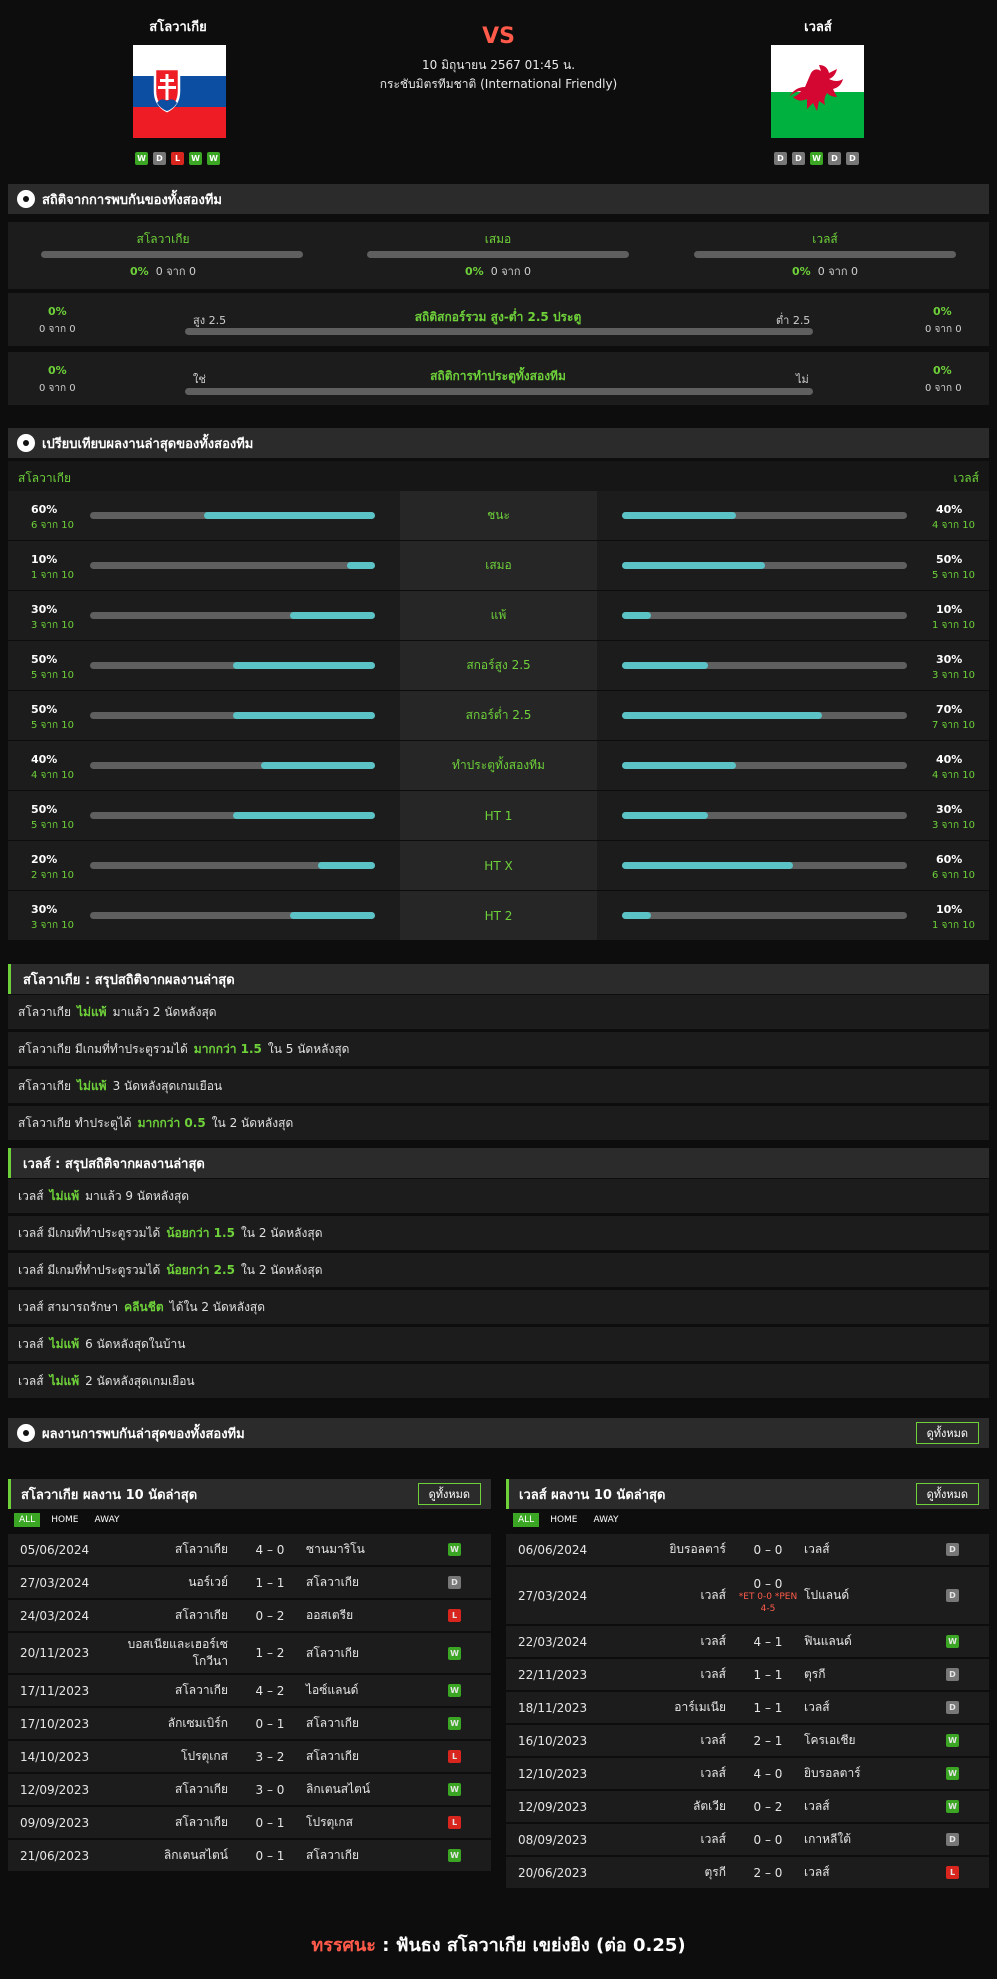 The width and height of the screenshot is (997, 1979). I want to click on form-badge: D, so click(780, 158).